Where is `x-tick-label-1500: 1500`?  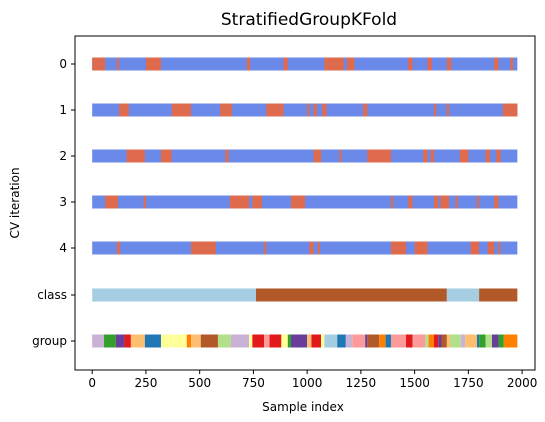
x-tick-label-1500: 1500 is located at coordinates (414, 383).